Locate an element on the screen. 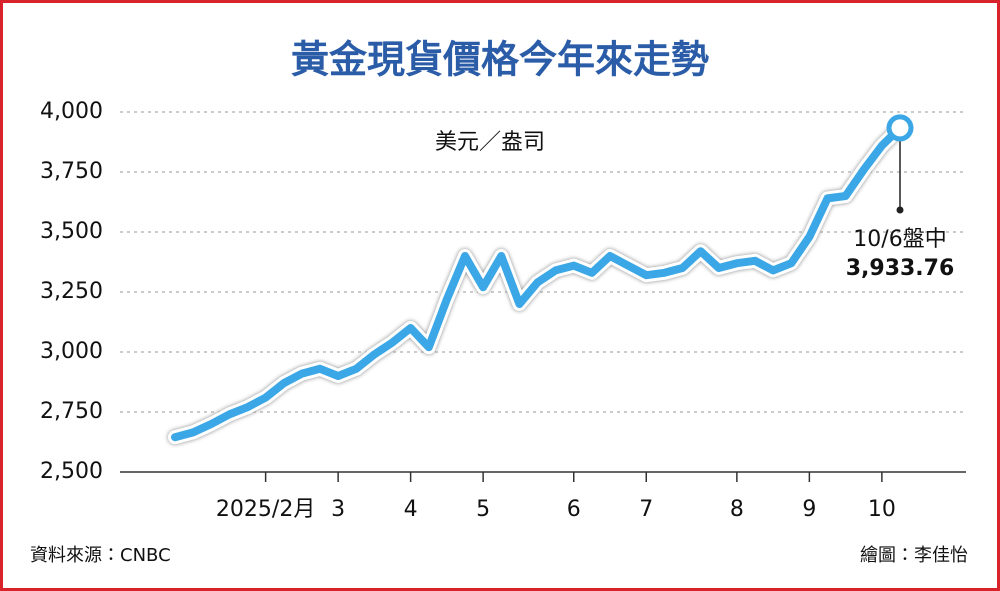 This screenshot has height=591, width=1000. chart-title: 黃金現貨價格今年來走勢 is located at coordinates (500, 60).